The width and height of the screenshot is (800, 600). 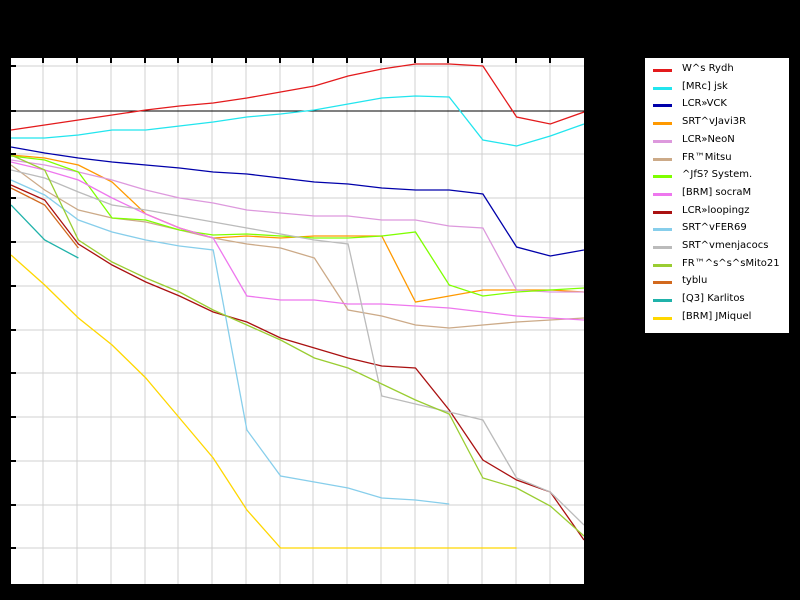 What do you see at coordinates (714, 122) in the screenshot?
I see `legend-label: SRT^vJavi3R` at bounding box center [714, 122].